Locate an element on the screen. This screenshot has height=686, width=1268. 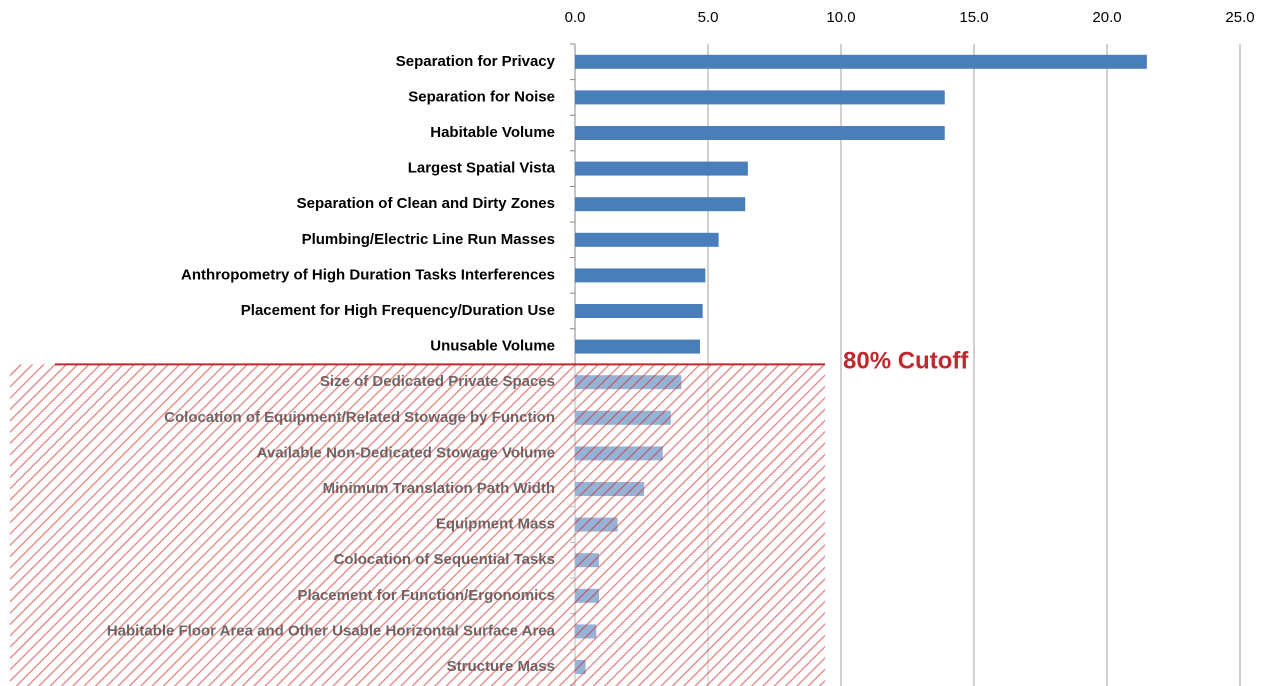
cutoff-label: 80% Cutoff is located at coordinates (906, 361).